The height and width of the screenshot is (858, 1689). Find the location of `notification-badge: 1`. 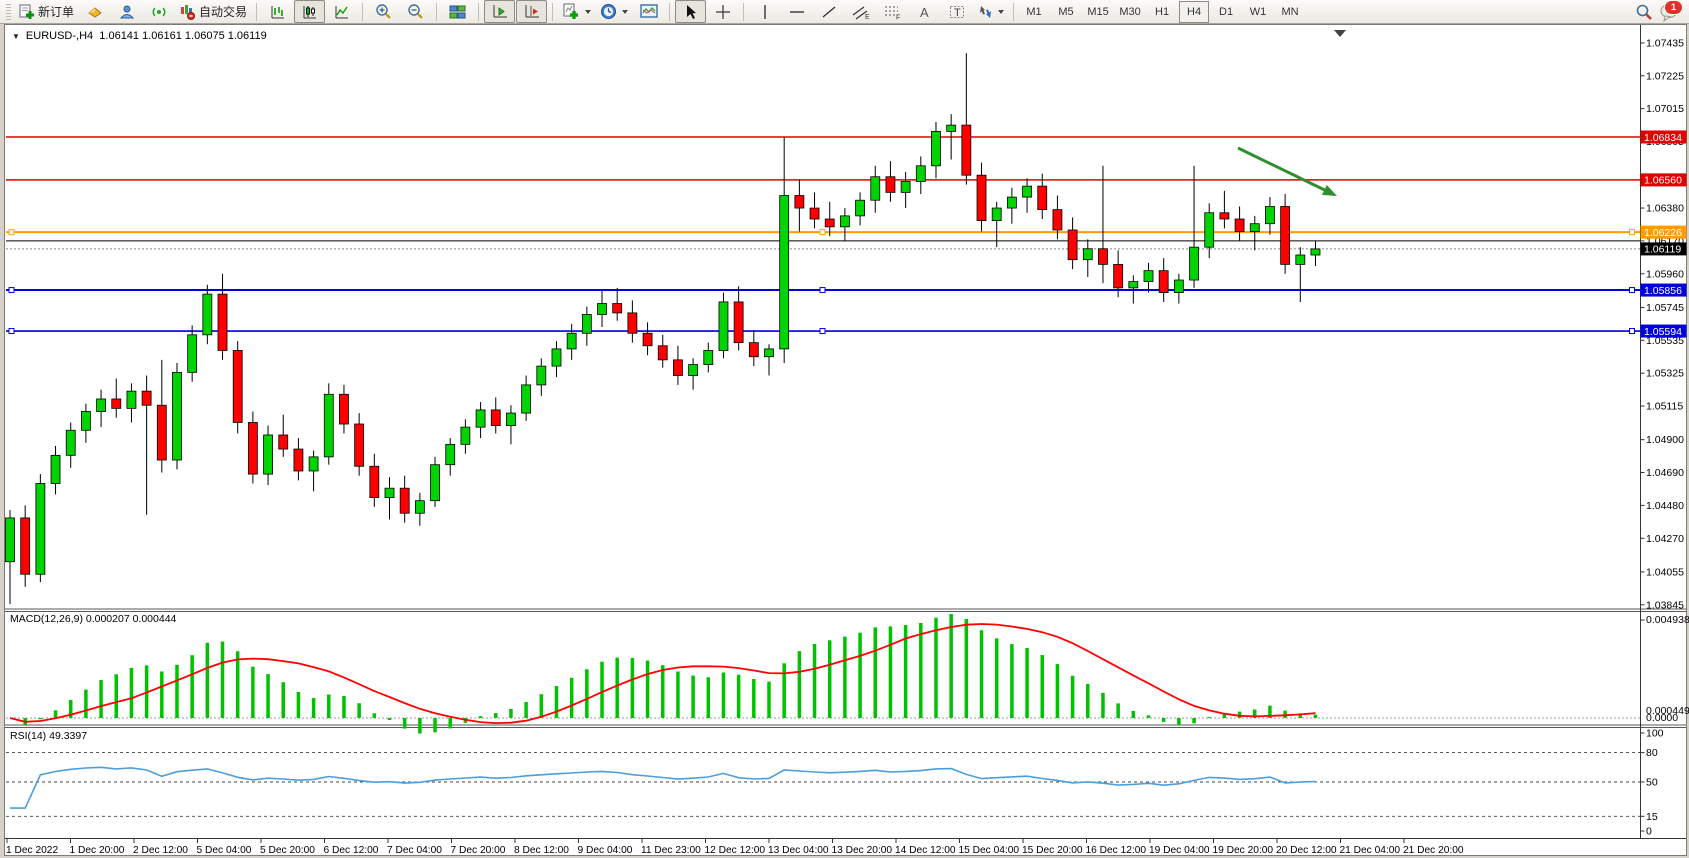

notification-badge: 1 is located at coordinates (1673, 7).